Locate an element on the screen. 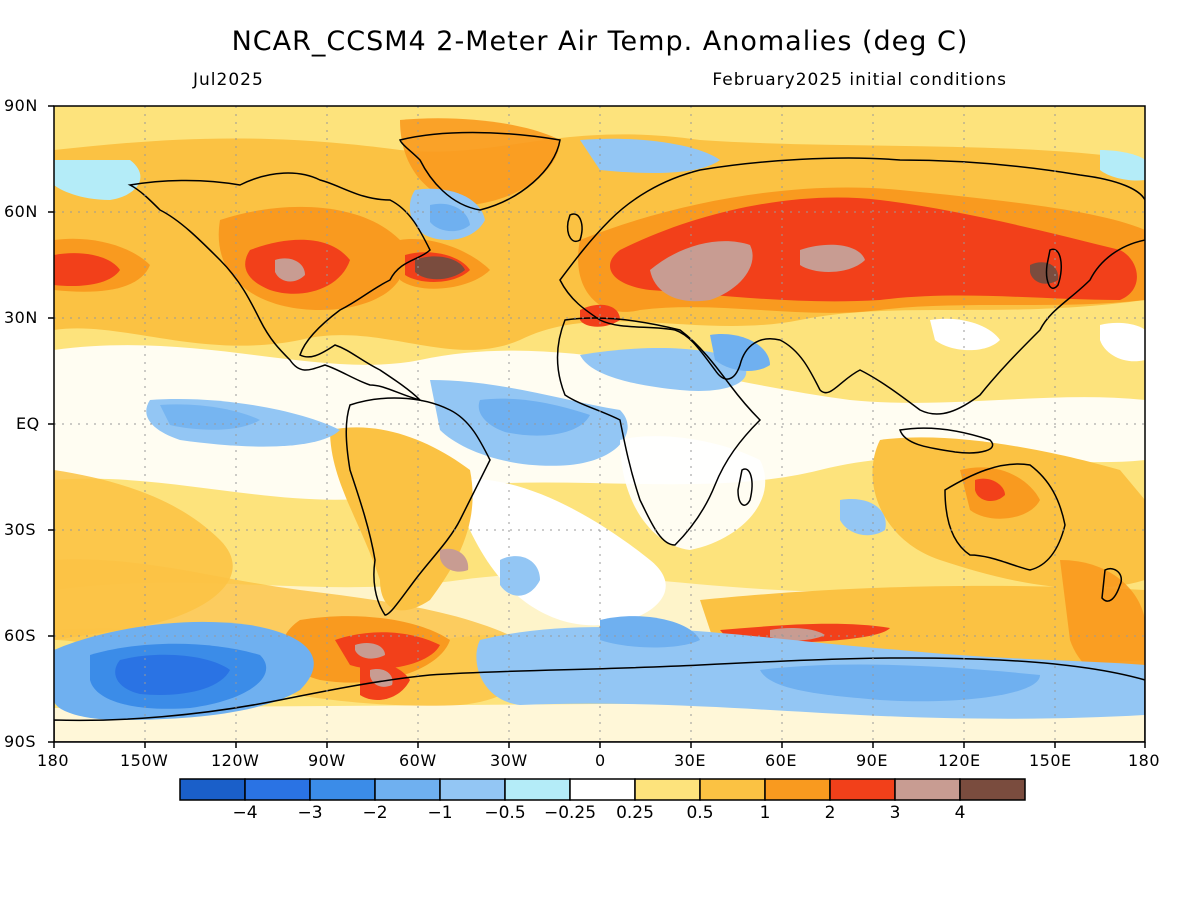 Image resolution: width=1200 pixels, height=900 pixels. lat-label-60n: 60N is located at coordinates (21, 211).